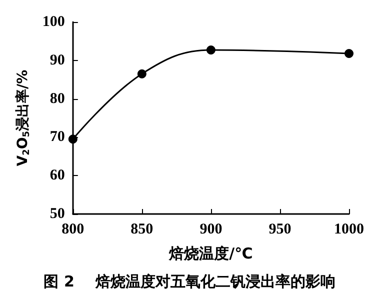 This screenshot has height=304, width=379. Describe the element at coordinates (280, 230) in the screenshot. I see `x-tick-label: 950` at that location.